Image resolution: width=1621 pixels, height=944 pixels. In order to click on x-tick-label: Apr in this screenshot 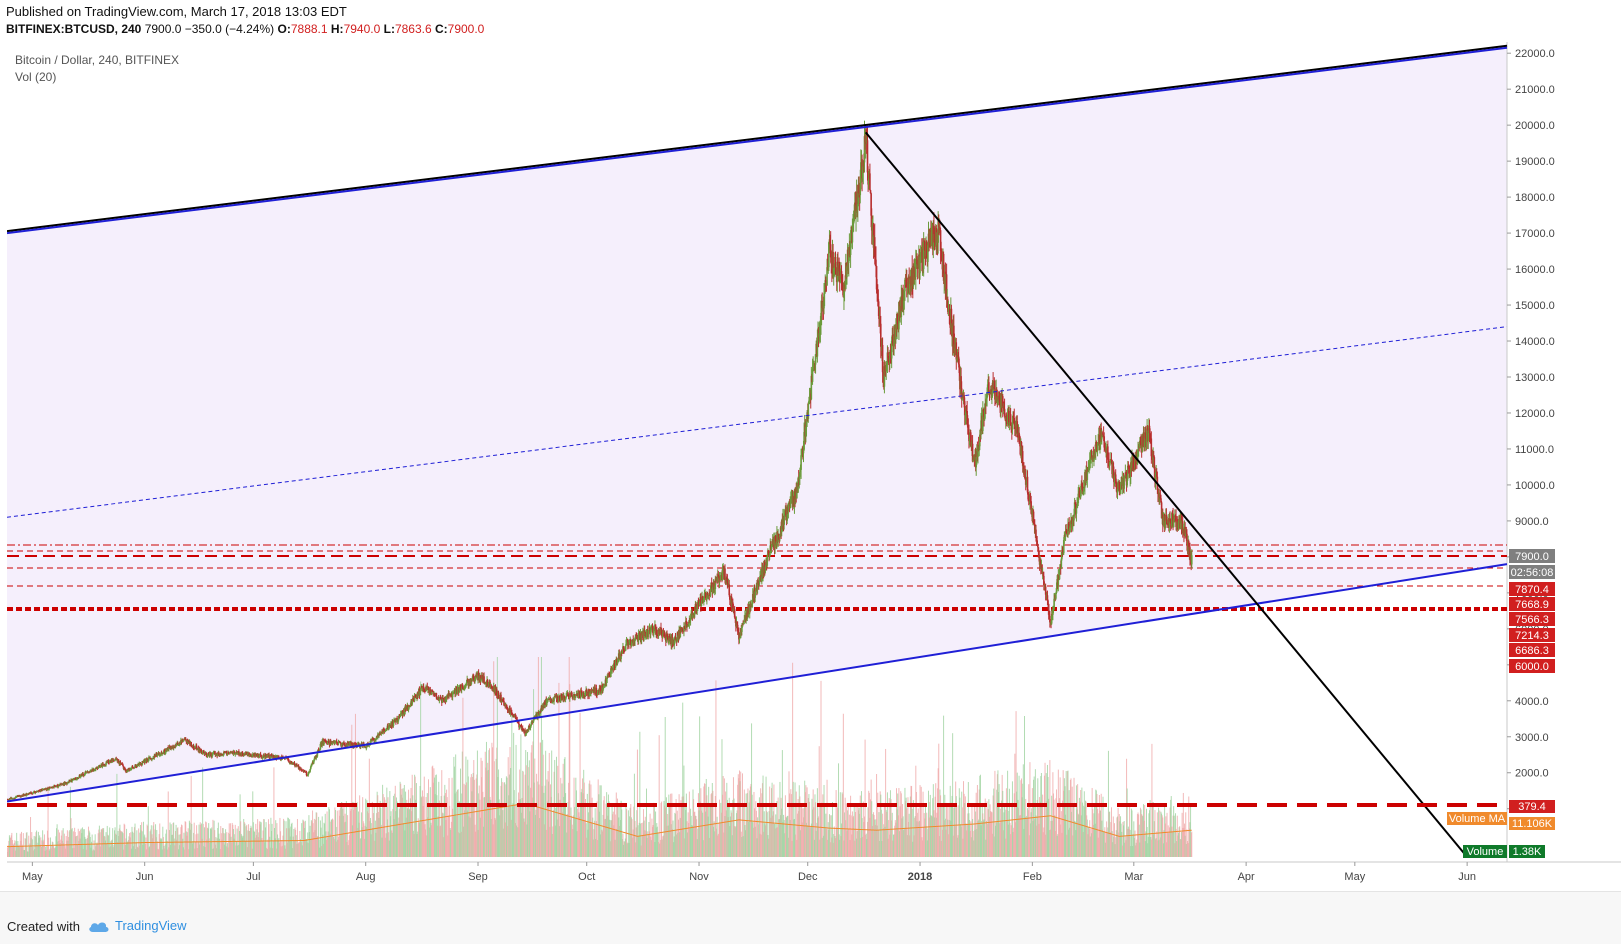, I will do `click(1246, 877)`.